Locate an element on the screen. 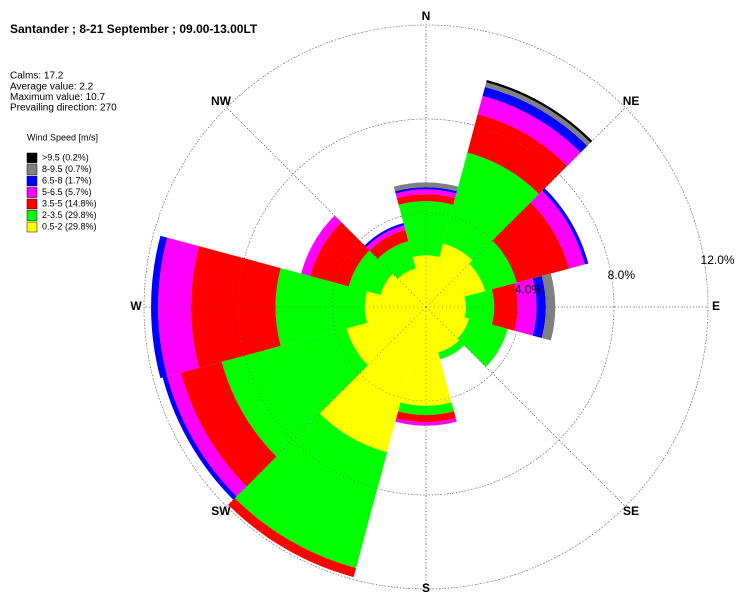  stat-line: Prevailing direction: 270 is located at coordinates (63, 108).